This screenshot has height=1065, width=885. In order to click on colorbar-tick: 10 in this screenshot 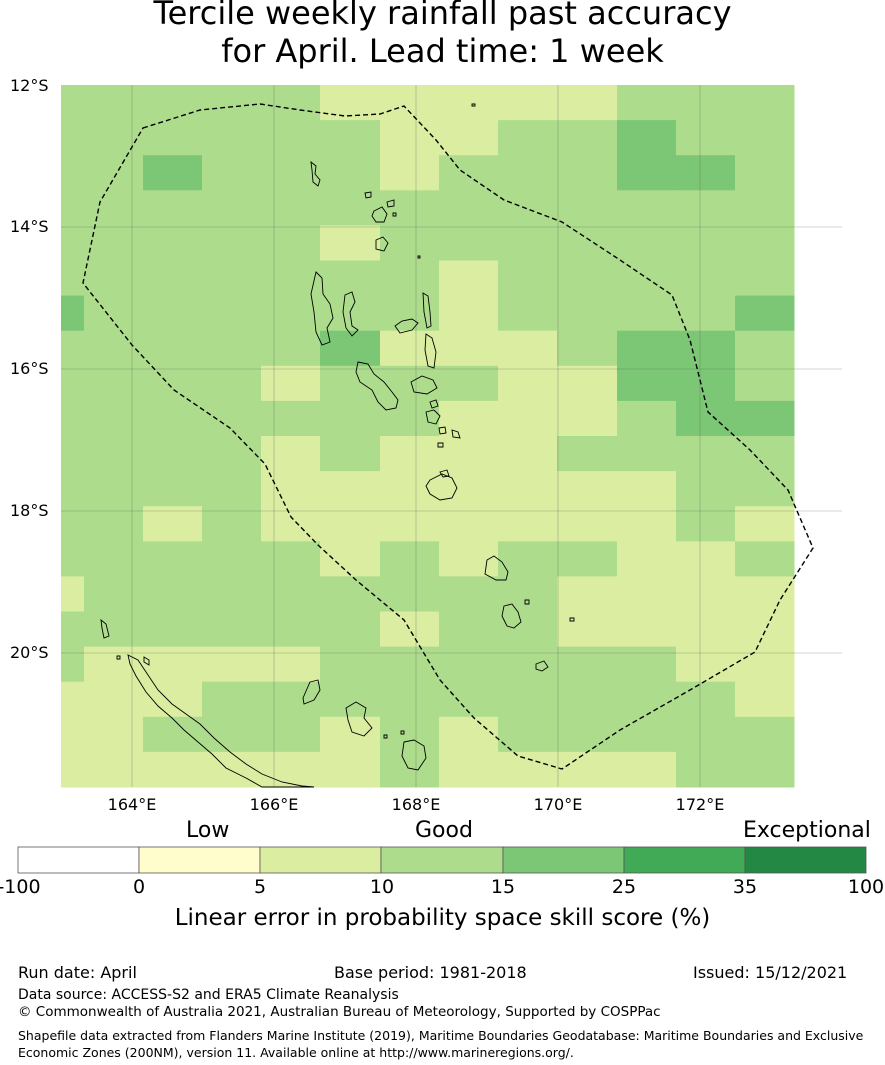, I will do `click(382, 887)`.